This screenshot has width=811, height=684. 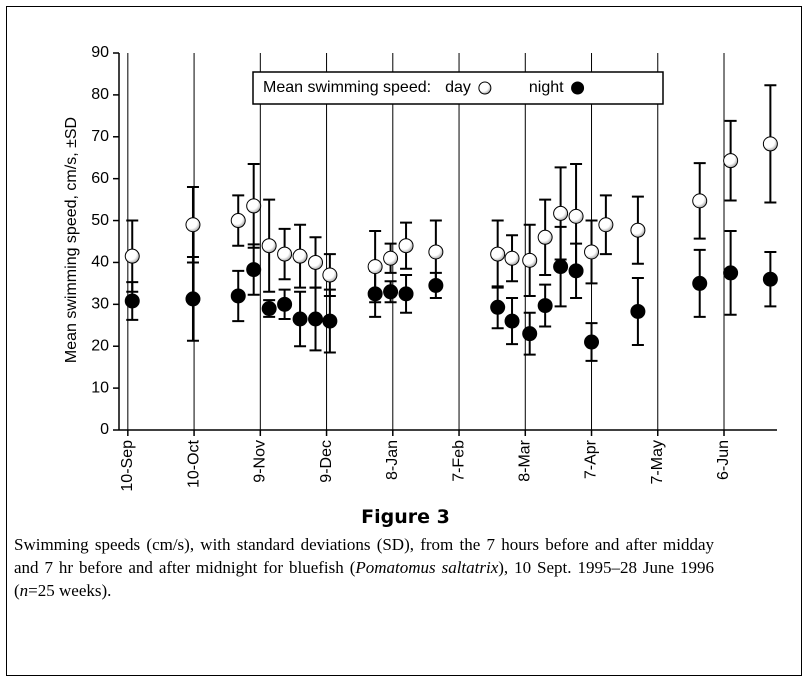 I want to click on y-tick-label: 50, so click(x=100, y=220).